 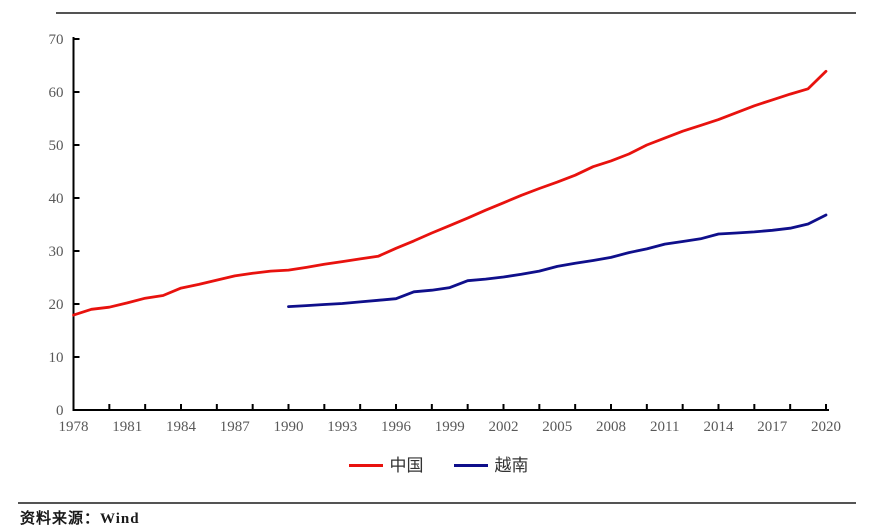 I want to click on x-tick-label: 2002, so click(x=504, y=427).